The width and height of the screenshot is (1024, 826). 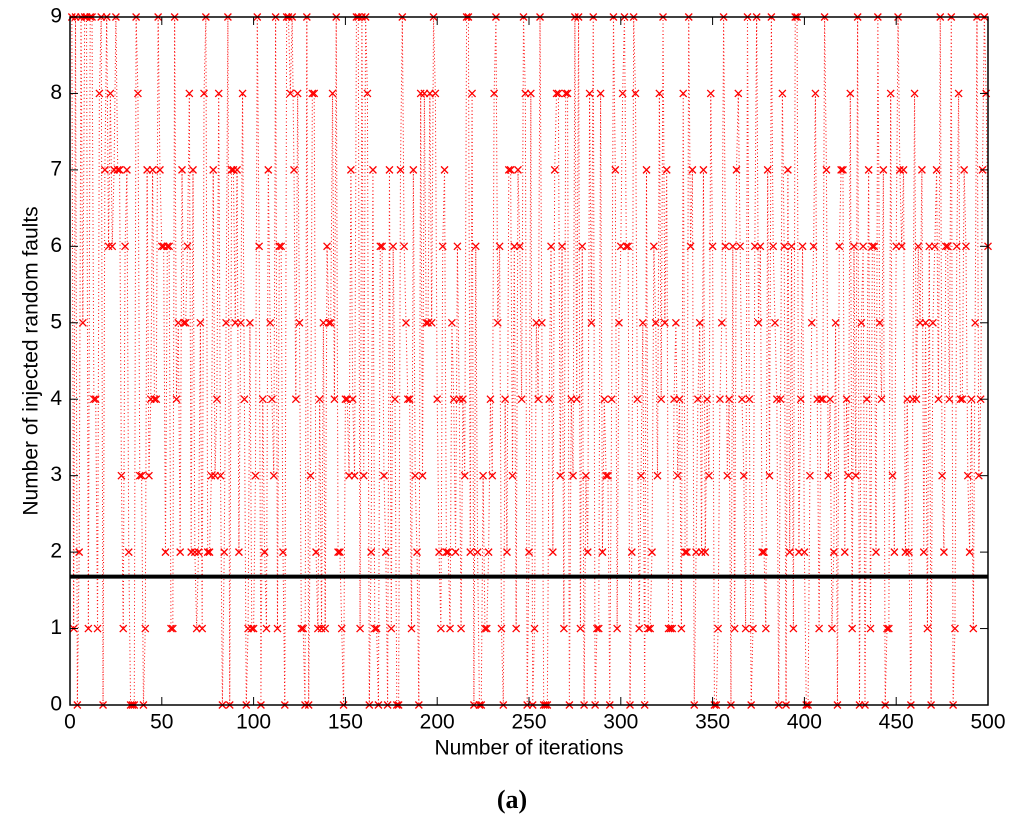 I want to click on x-tick-label: 300, so click(x=620, y=722).